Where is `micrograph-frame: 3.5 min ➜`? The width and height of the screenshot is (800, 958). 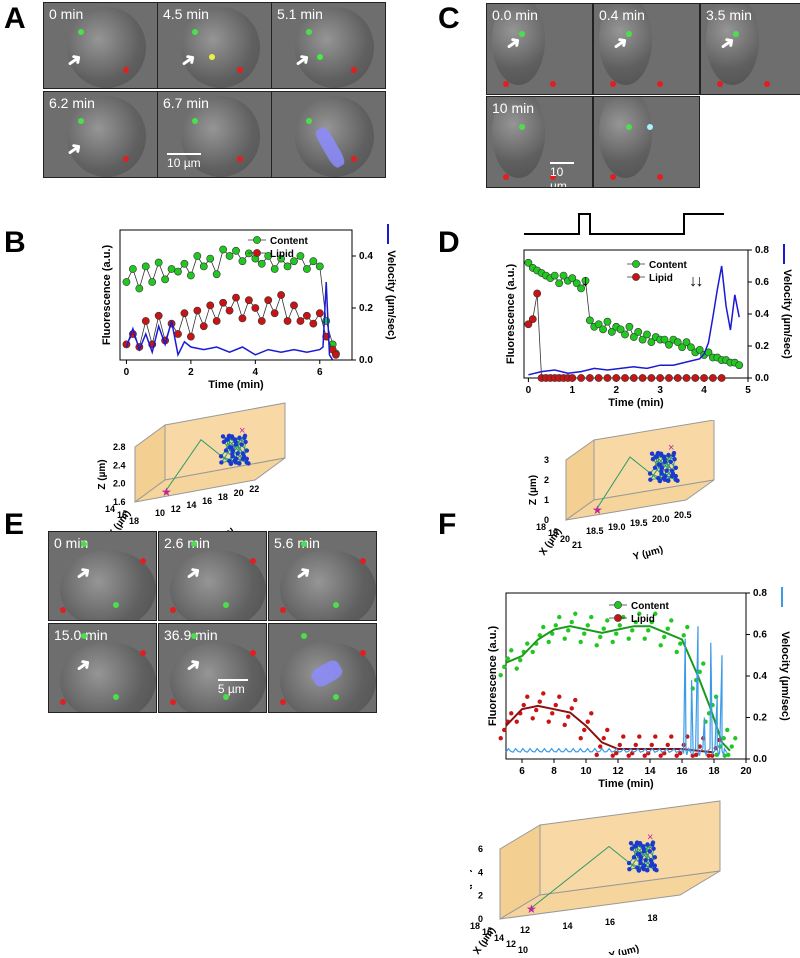 micrograph-frame: 3.5 min ➜ is located at coordinates (750, 49).